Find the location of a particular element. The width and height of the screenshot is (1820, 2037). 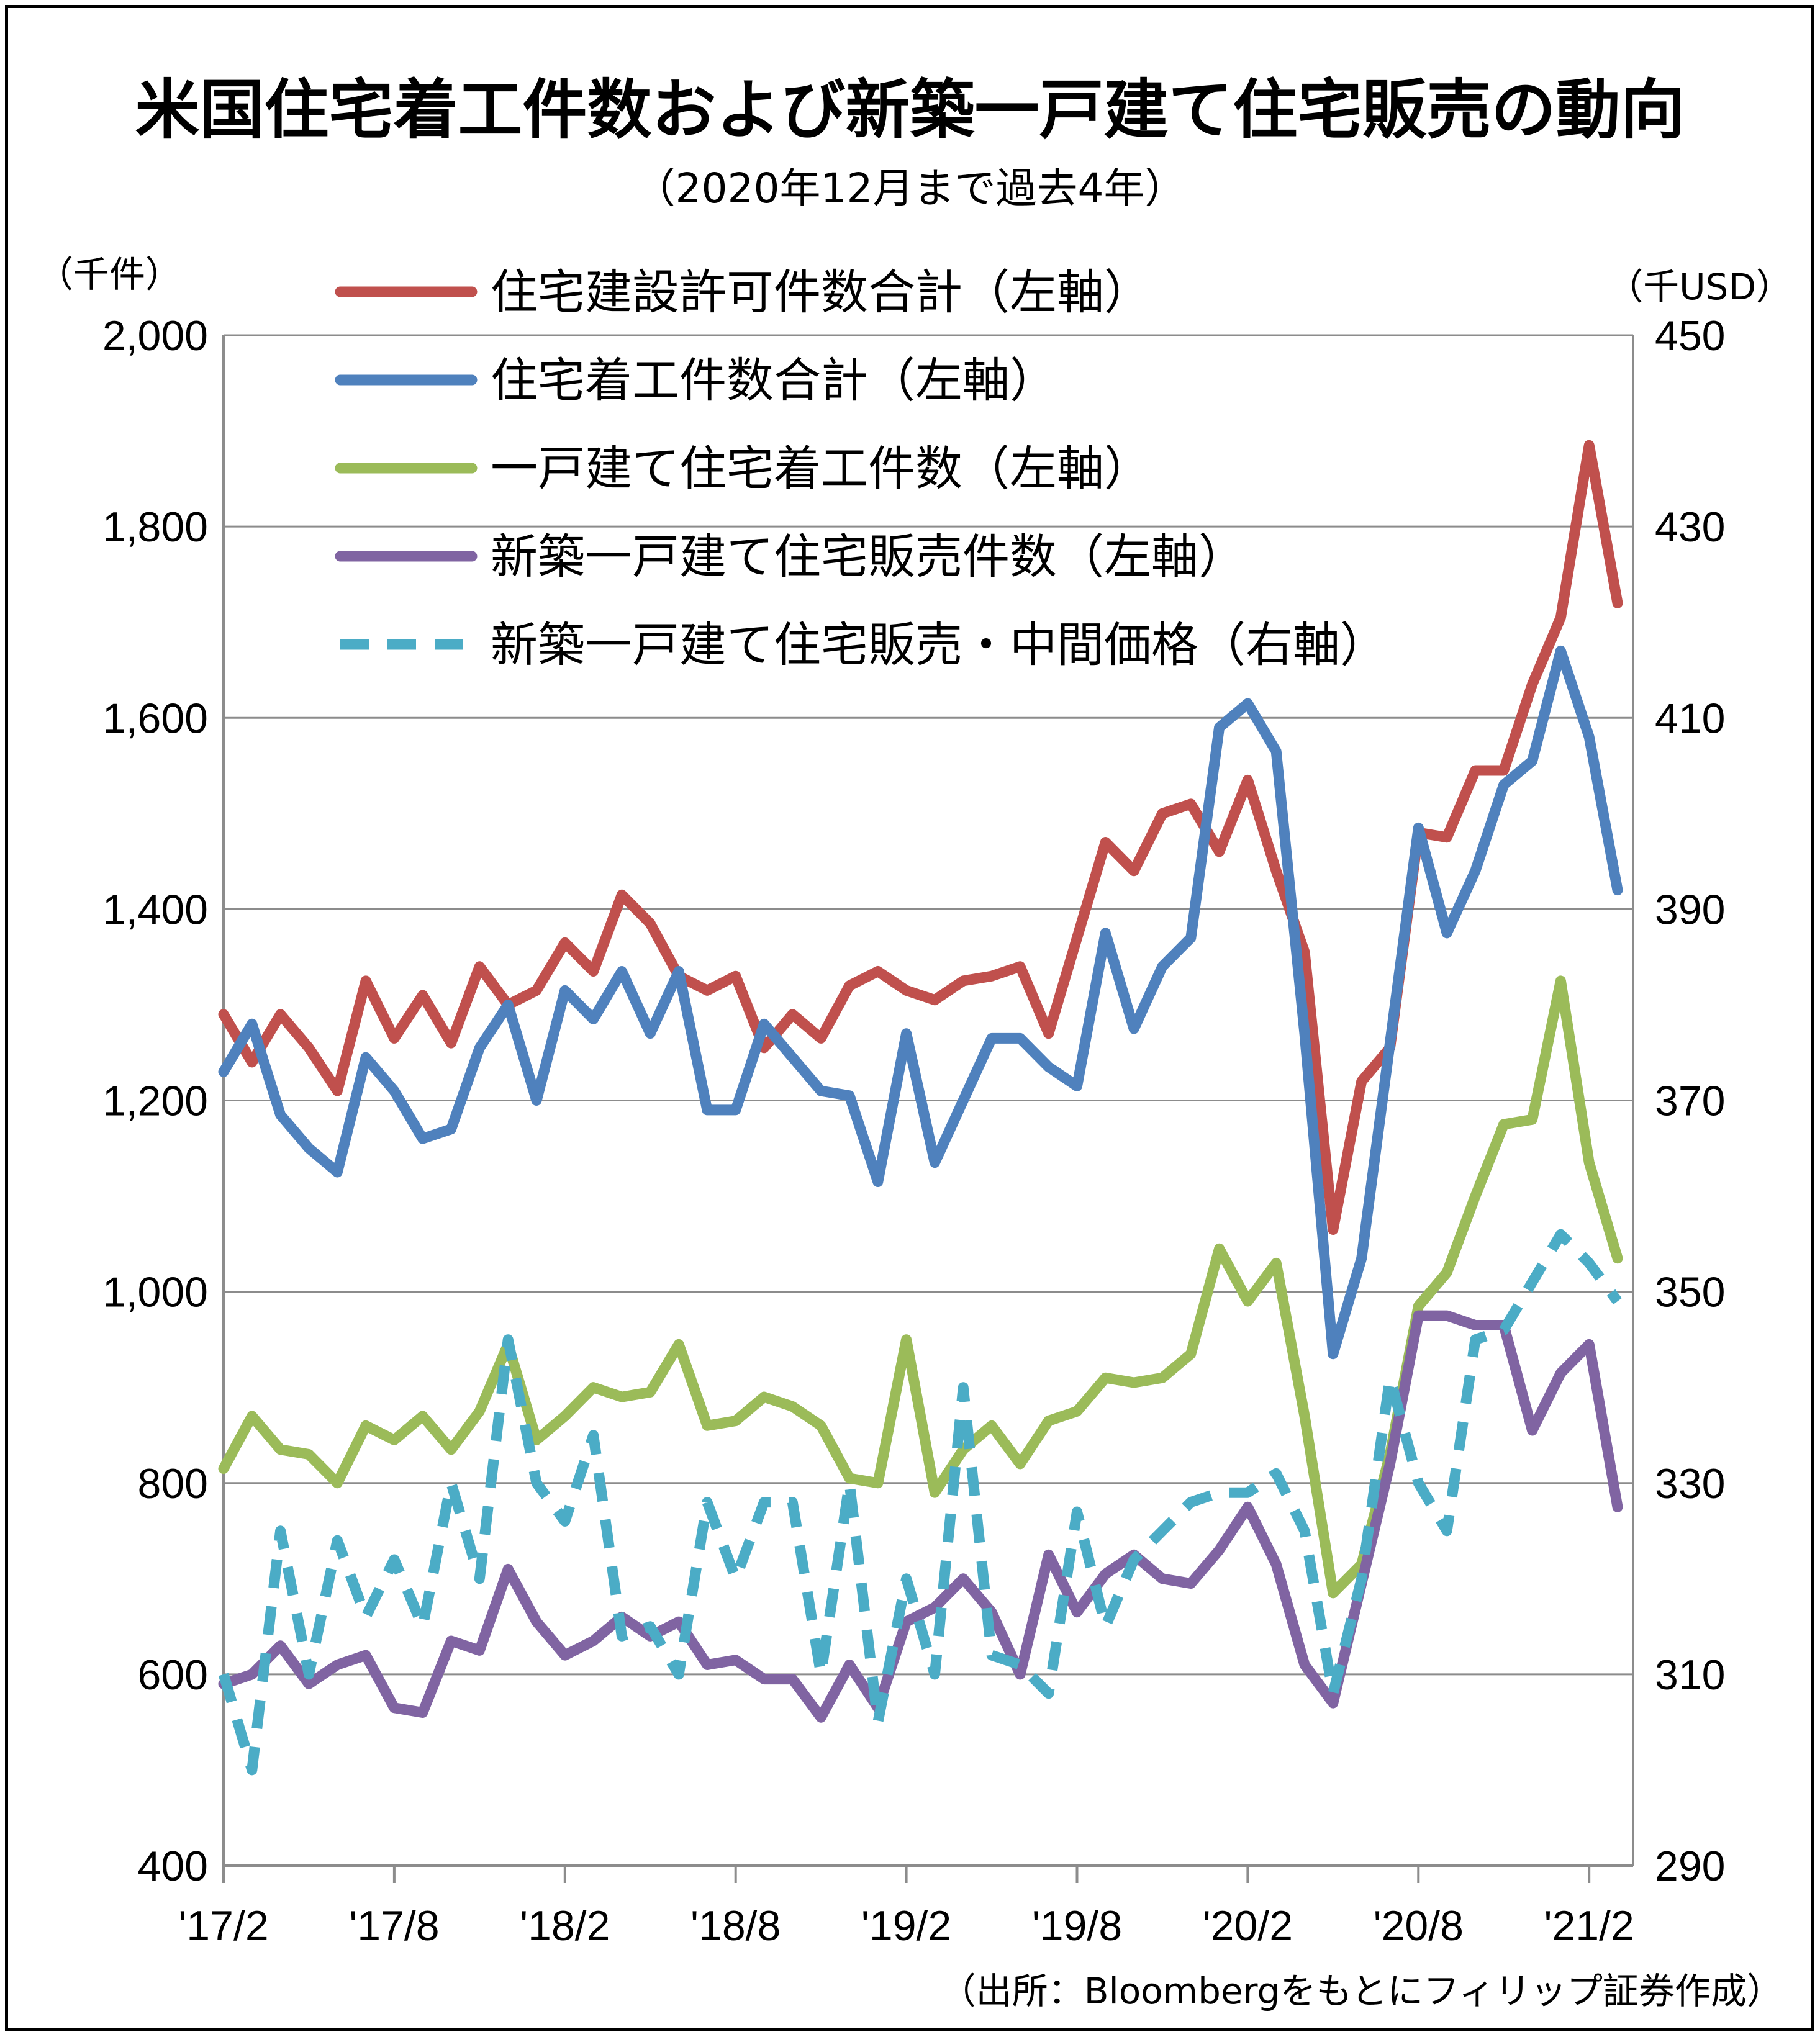

legend-label-2: 住宅着工件数合計（左軸） is located at coordinates (774, 380).